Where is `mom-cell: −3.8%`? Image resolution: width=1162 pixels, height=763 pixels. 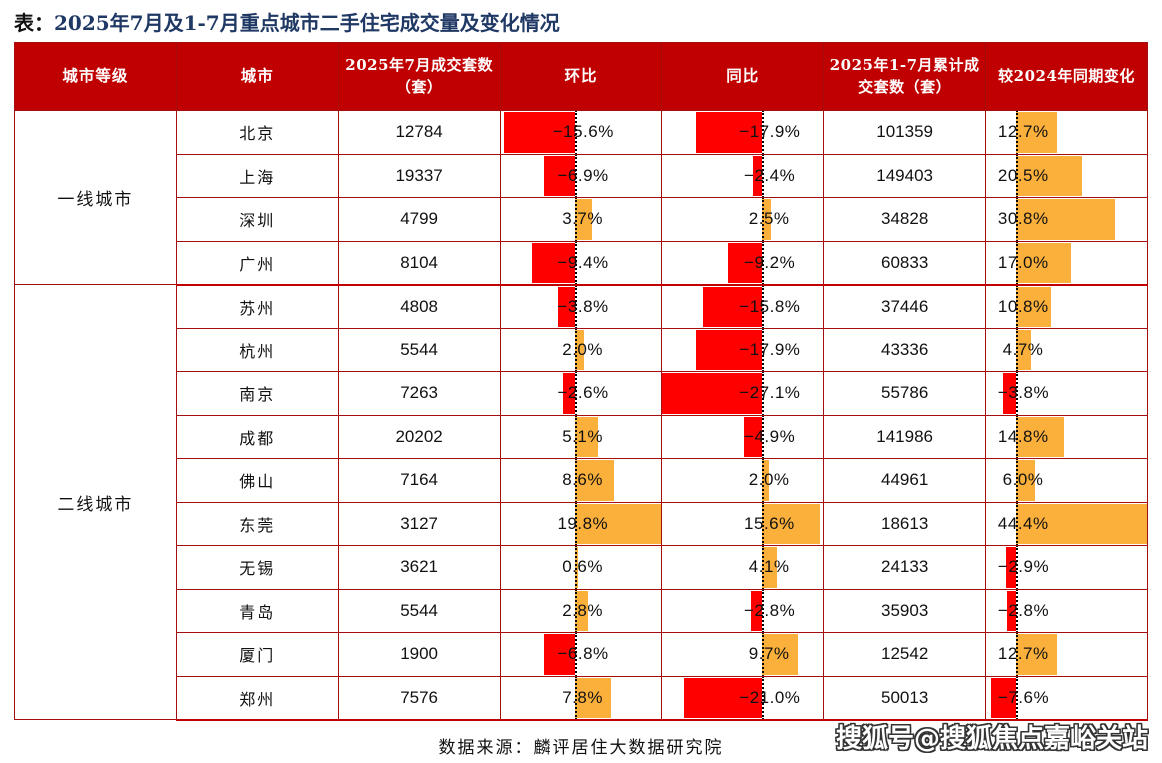 mom-cell: −3.8% is located at coordinates (581, 306).